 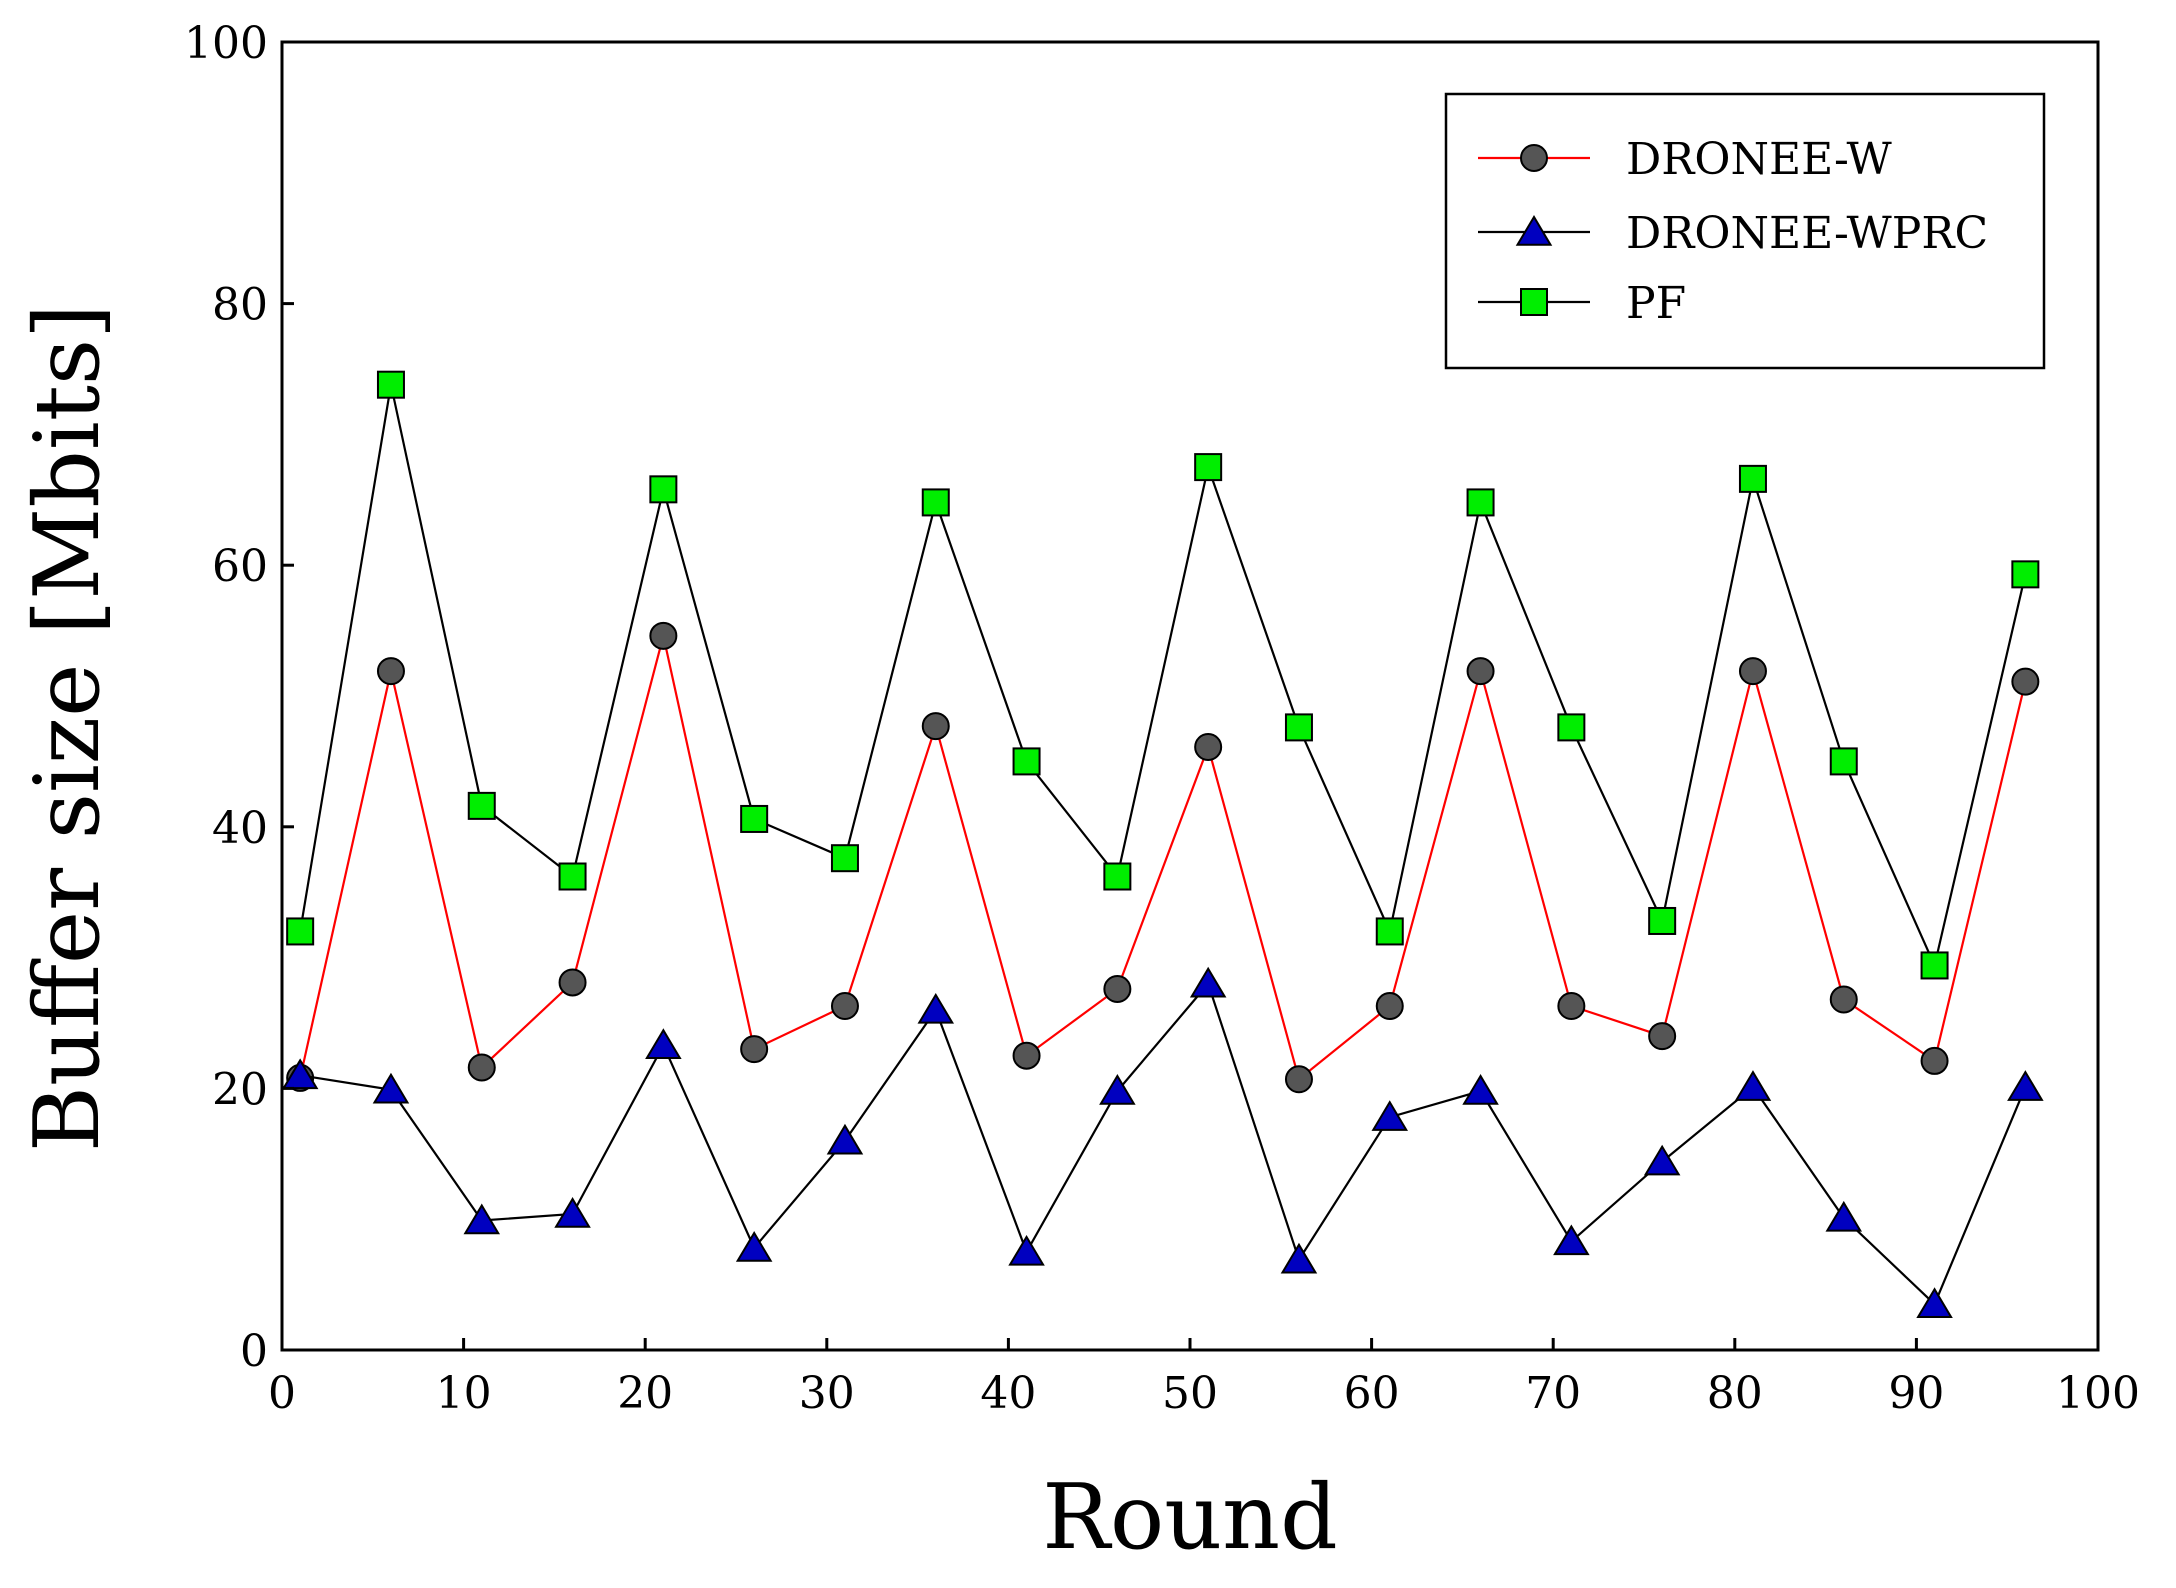 I want to click on y-tick-label: 0, so click(x=254, y=1351).